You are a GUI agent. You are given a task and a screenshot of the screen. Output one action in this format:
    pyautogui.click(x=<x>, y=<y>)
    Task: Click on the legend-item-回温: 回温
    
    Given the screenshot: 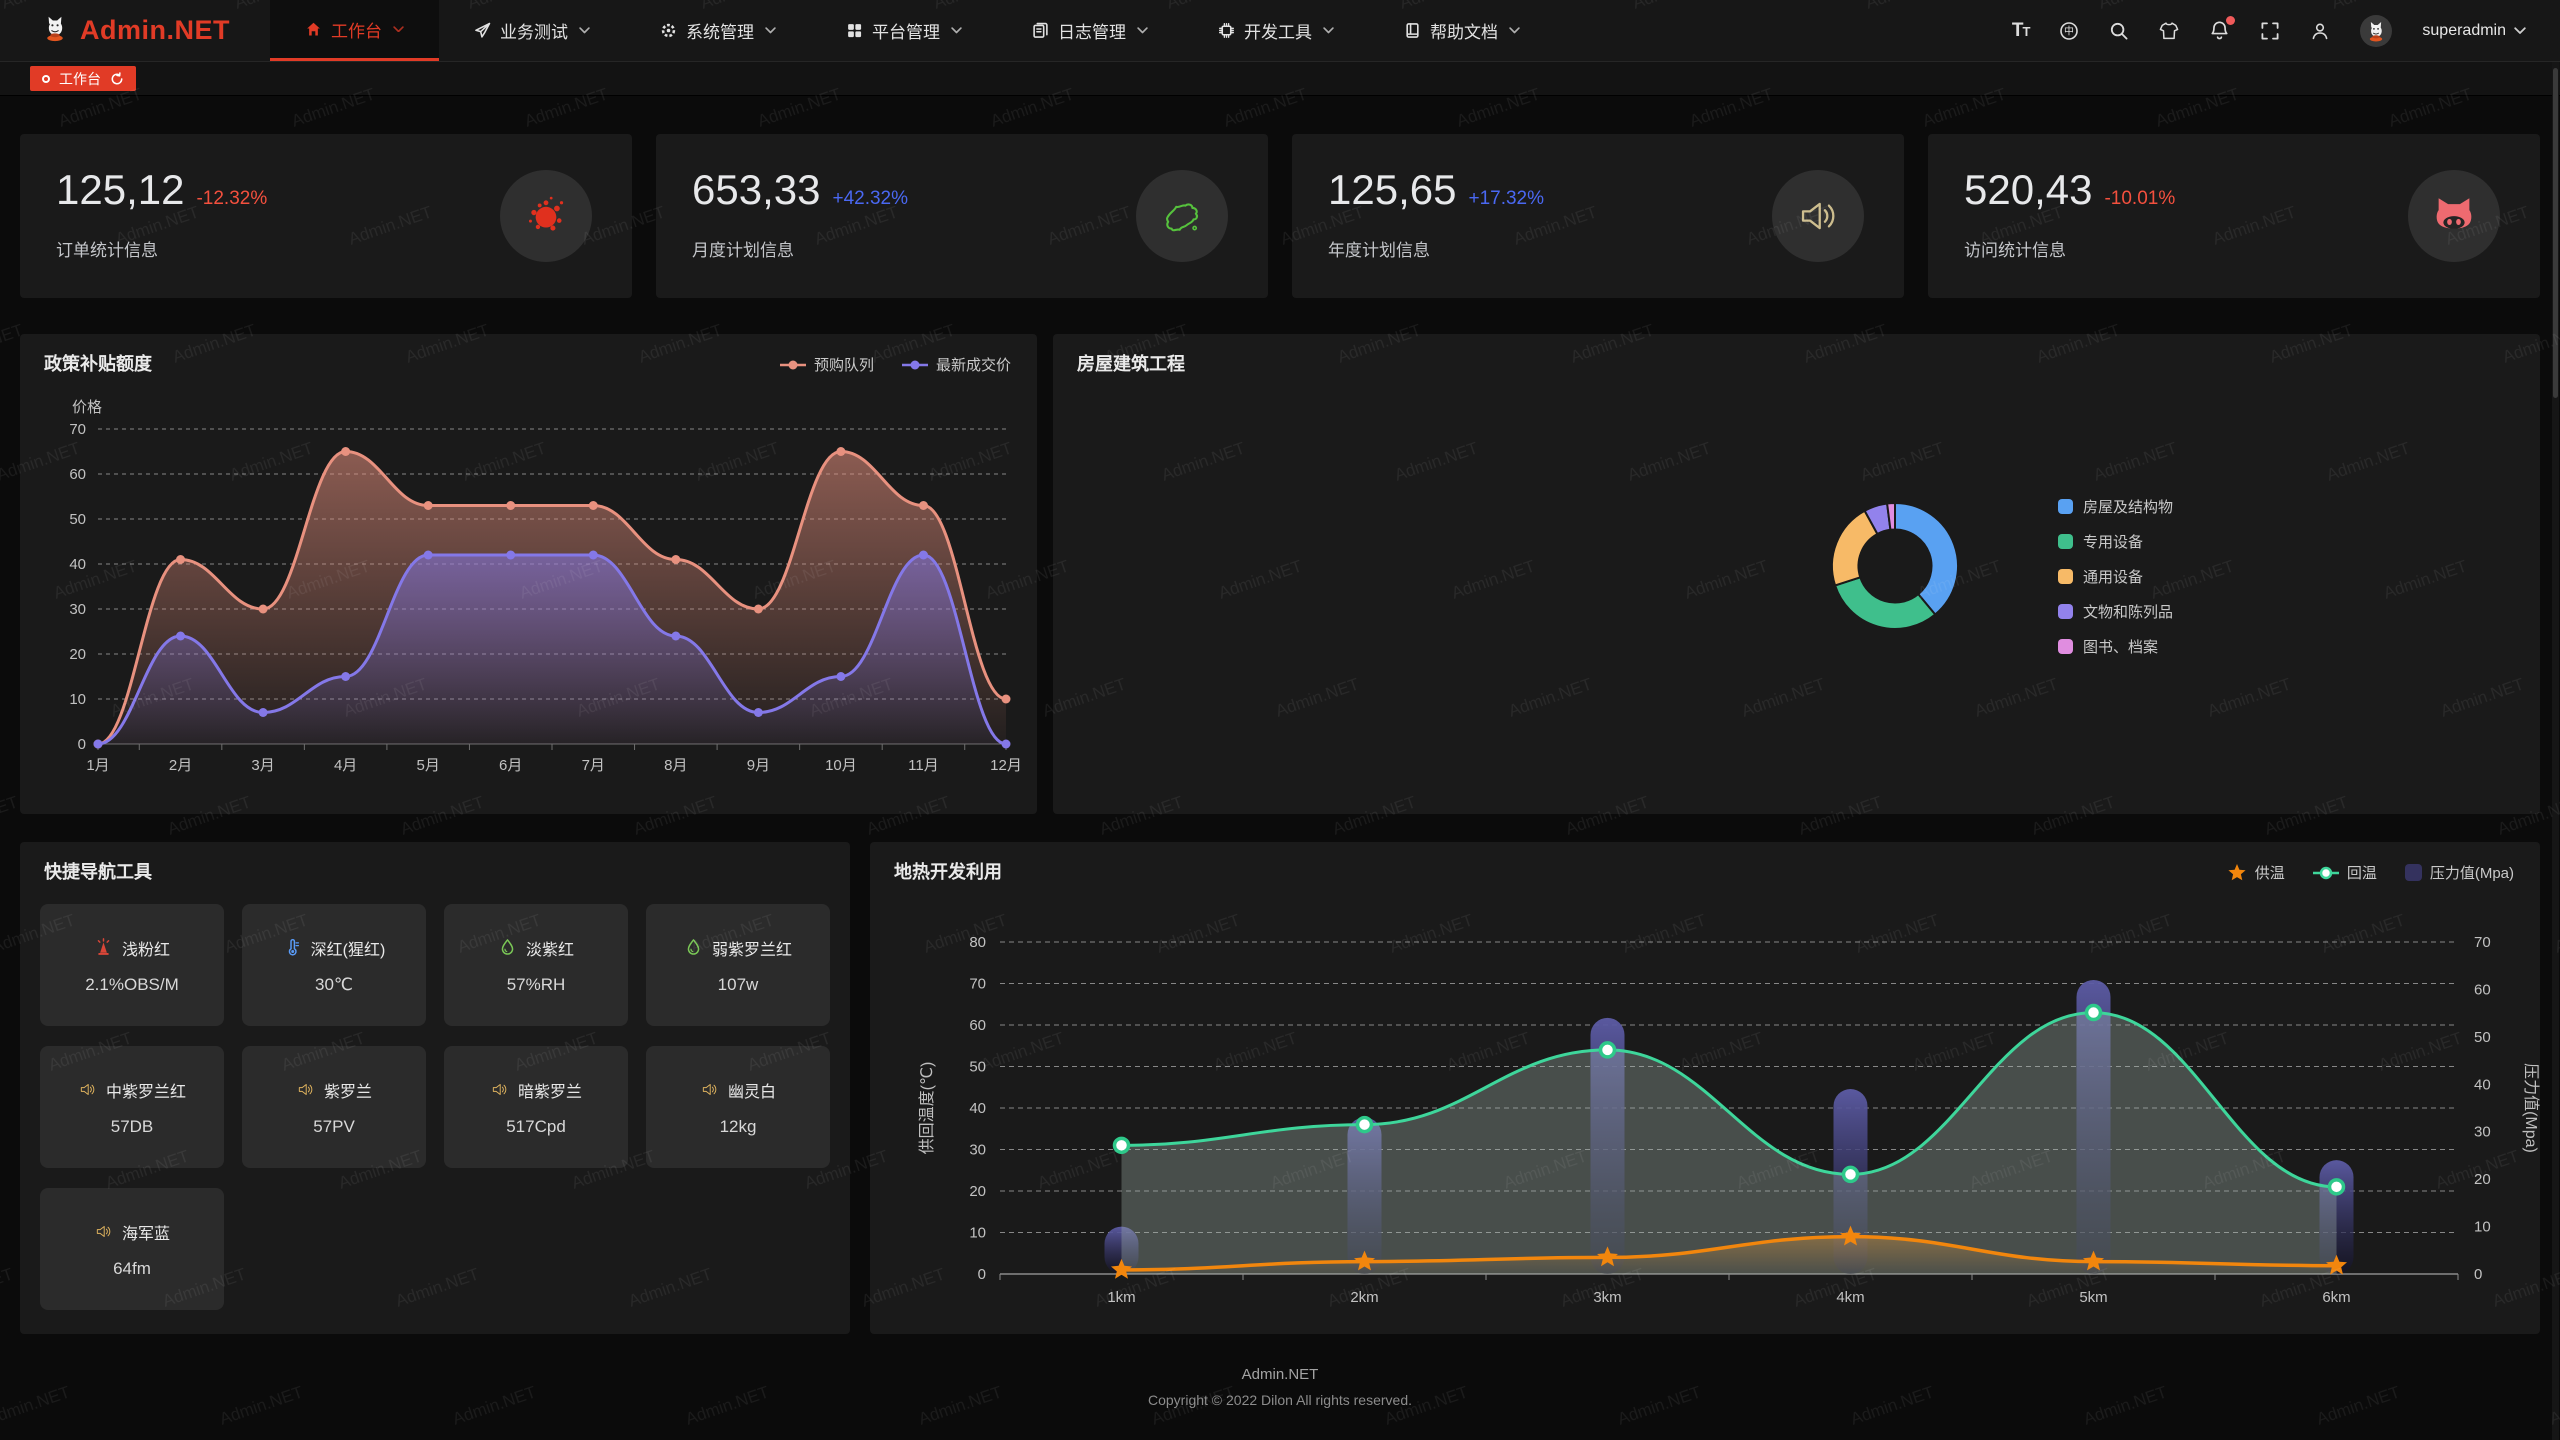 What is the action you would take?
    pyautogui.click(x=2344, y=872)
    